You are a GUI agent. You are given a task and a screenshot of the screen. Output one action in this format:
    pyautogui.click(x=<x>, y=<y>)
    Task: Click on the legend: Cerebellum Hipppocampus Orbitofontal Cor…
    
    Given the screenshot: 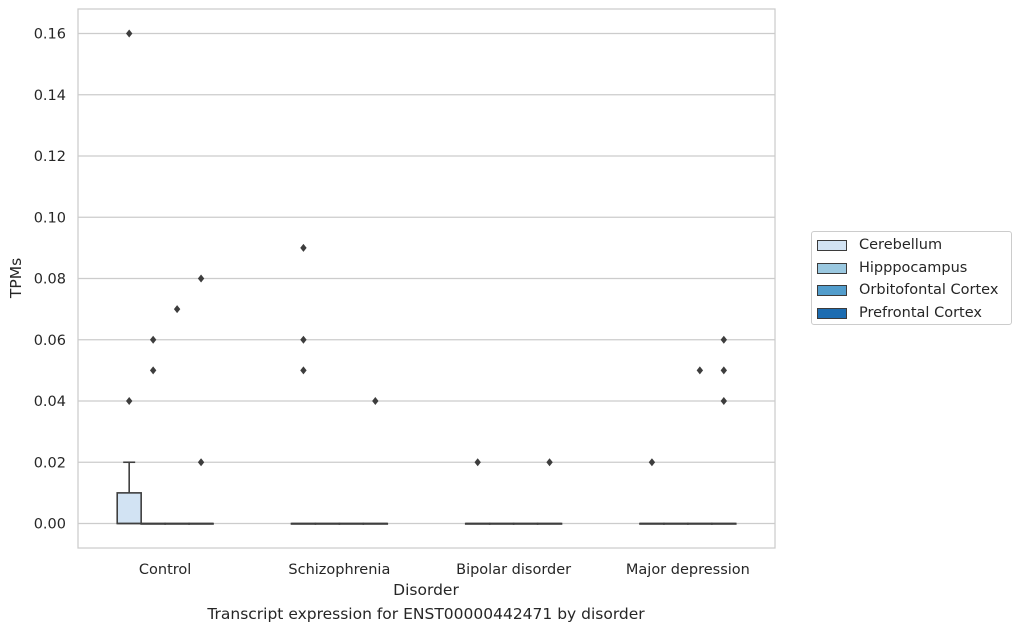 What is the action you would take?
    pyautogui.click(x=911, y=278)
    